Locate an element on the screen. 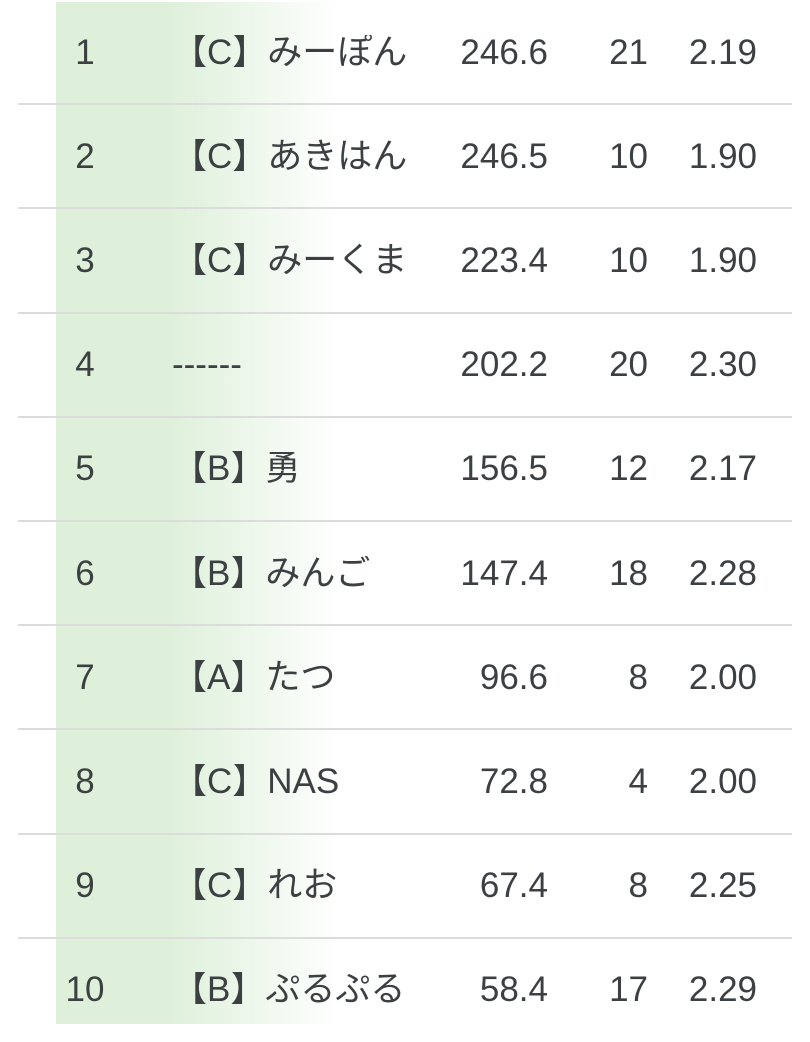 Image resolution: width=810 pixels, height=1042 pixels. ranking-row-1: 1 【C】みーぽん 246.6 21 2.19 is located at coordinates (405, 53).